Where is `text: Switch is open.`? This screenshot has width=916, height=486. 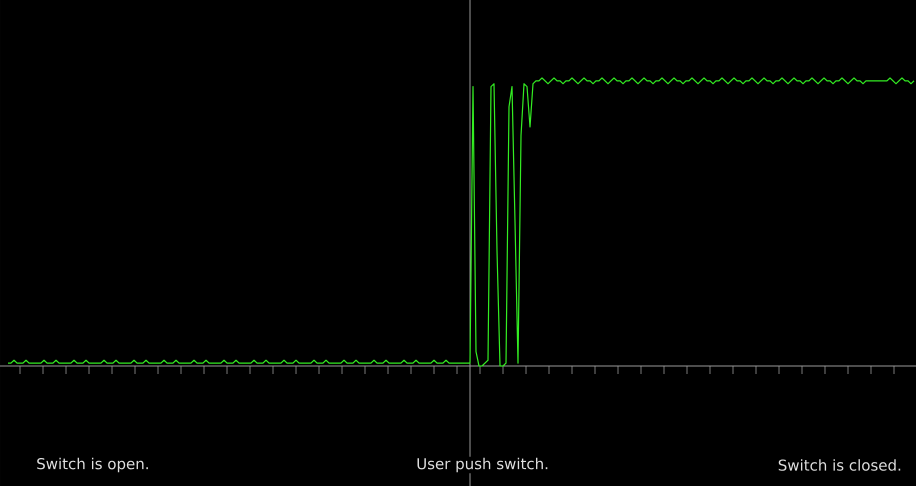
text: Switch is open. is located at coordinates (92, 465).